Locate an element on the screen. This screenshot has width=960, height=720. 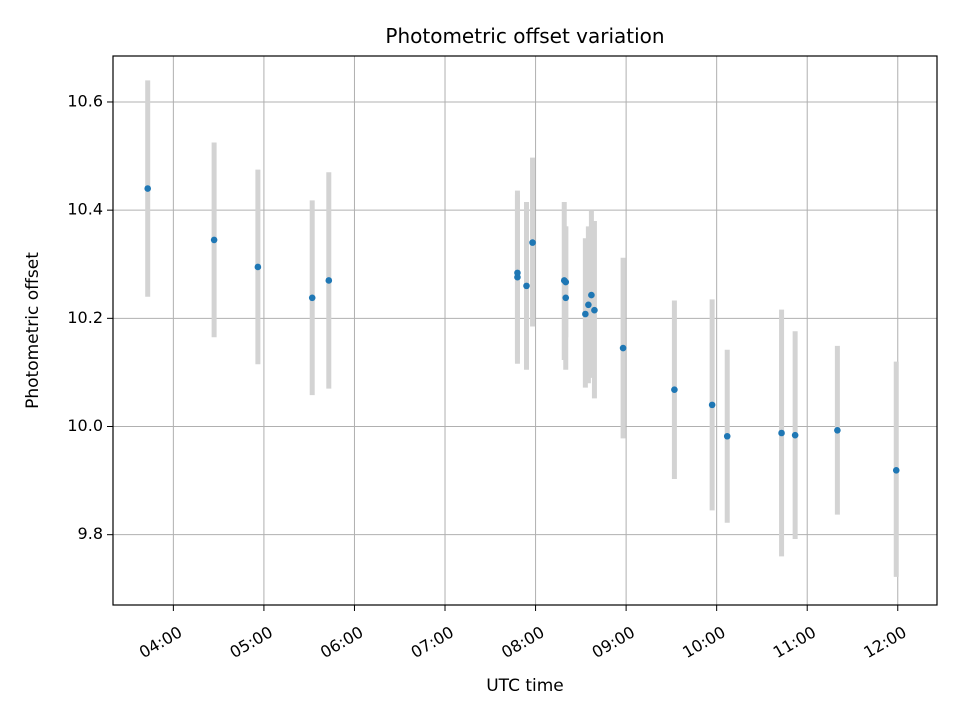
x-tick-label: 04:00 is located at coordinates (160, 642).